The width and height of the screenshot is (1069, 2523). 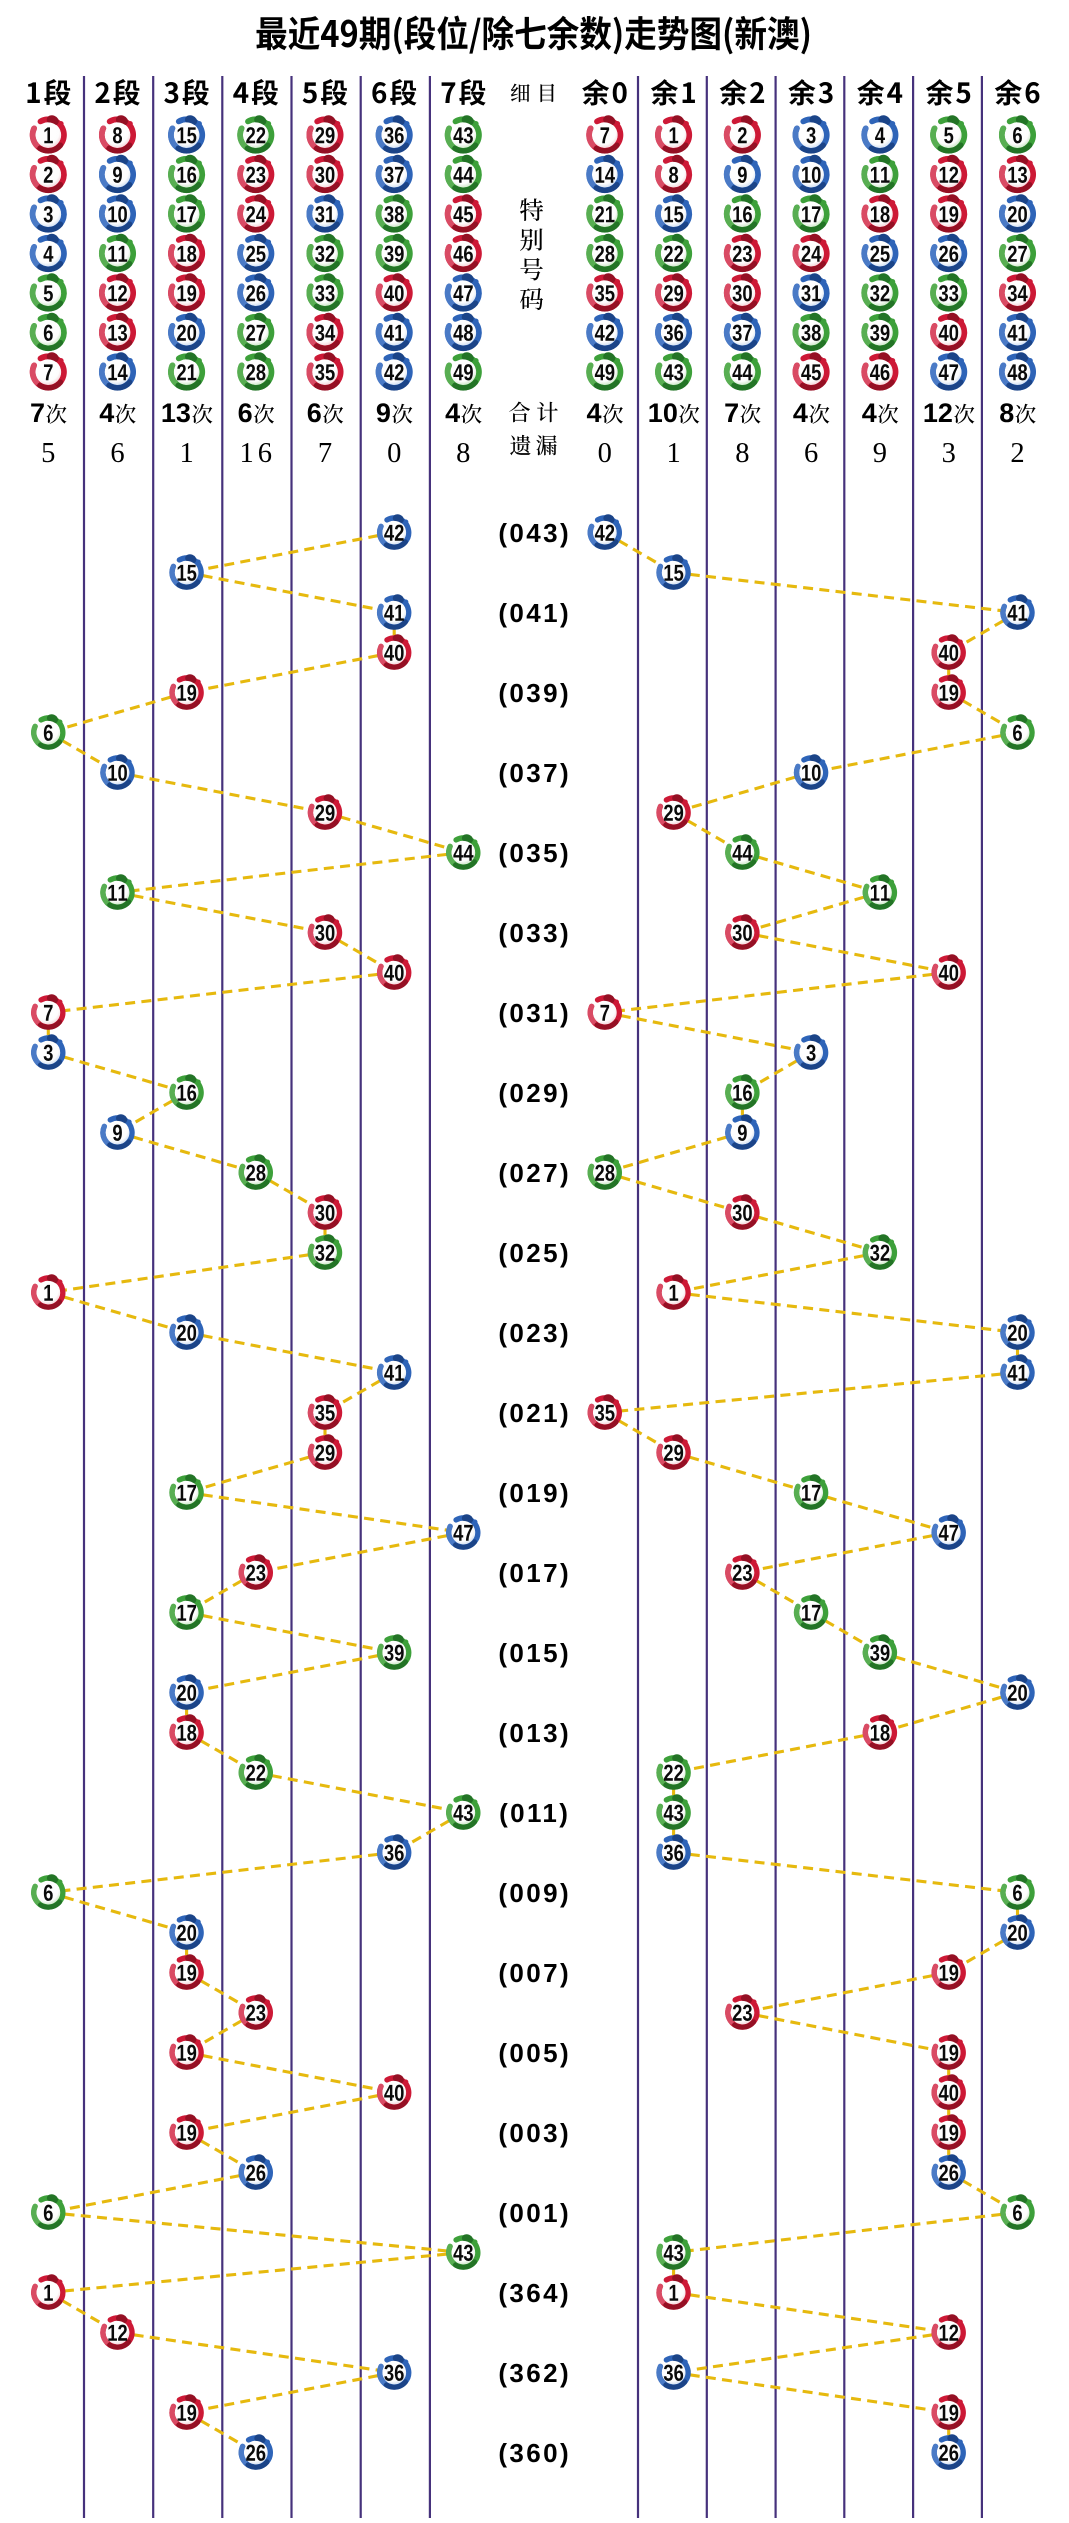 I want to click on svg-text: (362), so click(x=534, y=2373).